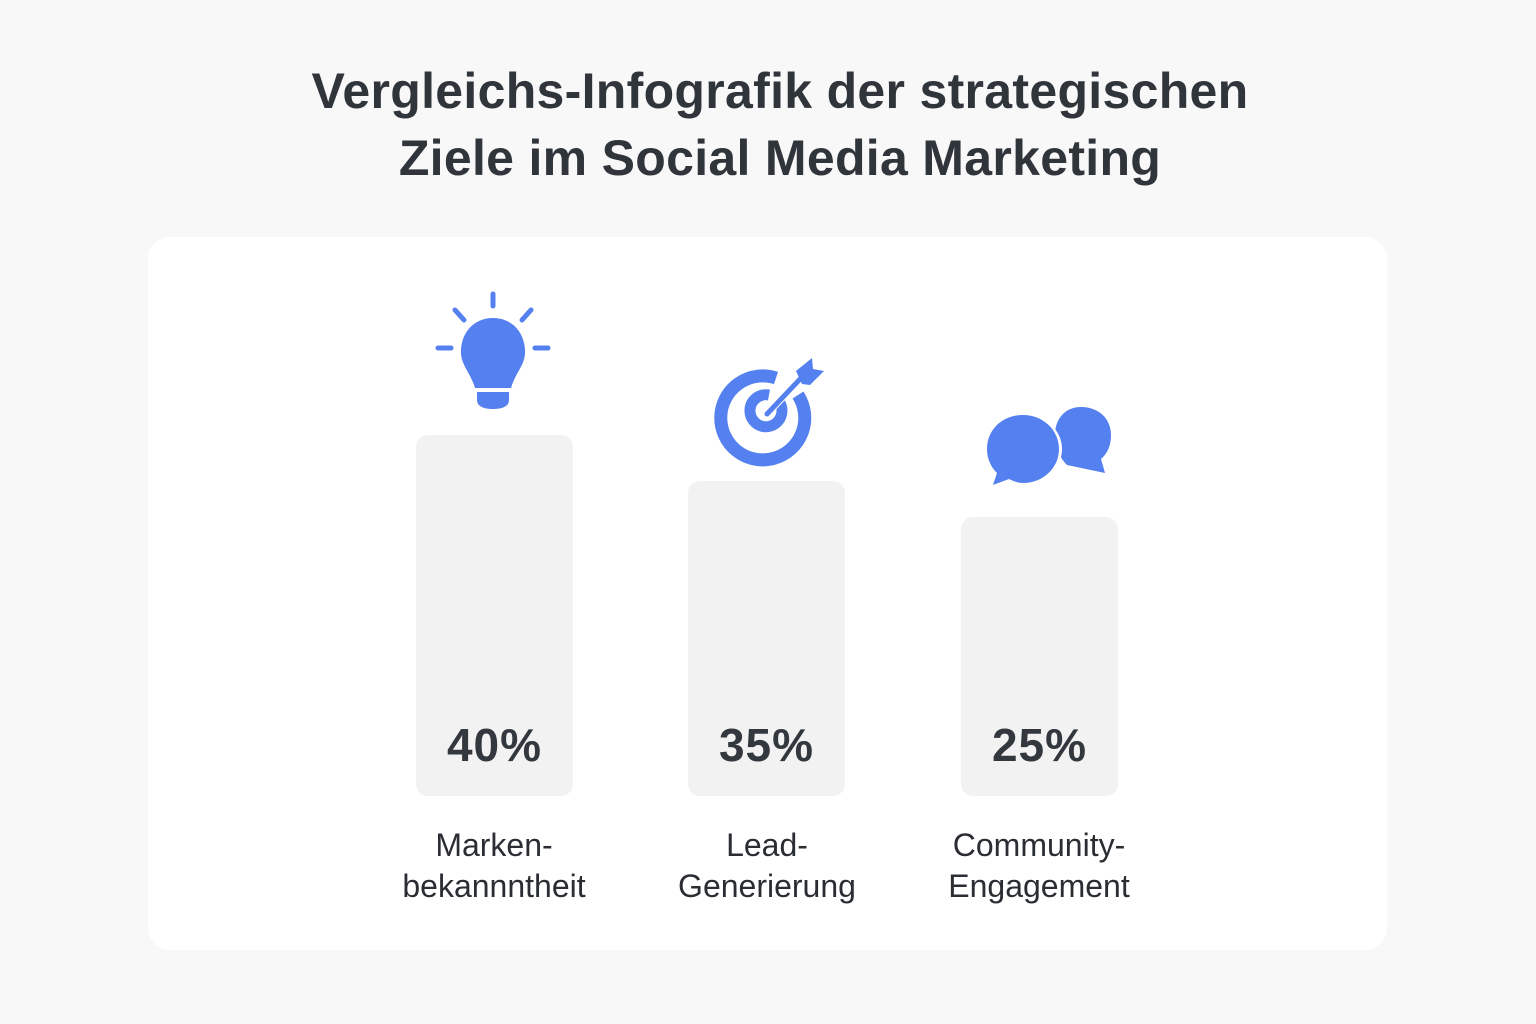  Describe the element at coordinates (1039, 656) in the screenshot. I see `bar-community-engagement` at that location.